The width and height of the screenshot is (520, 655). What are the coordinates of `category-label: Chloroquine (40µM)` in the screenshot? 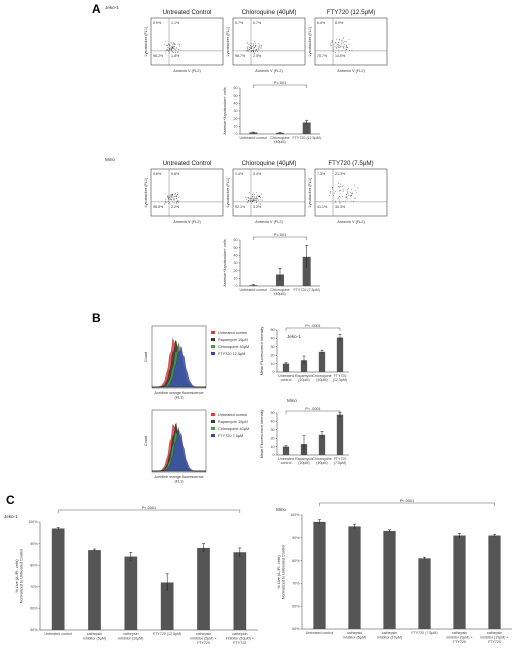 It's located at (321, 378).